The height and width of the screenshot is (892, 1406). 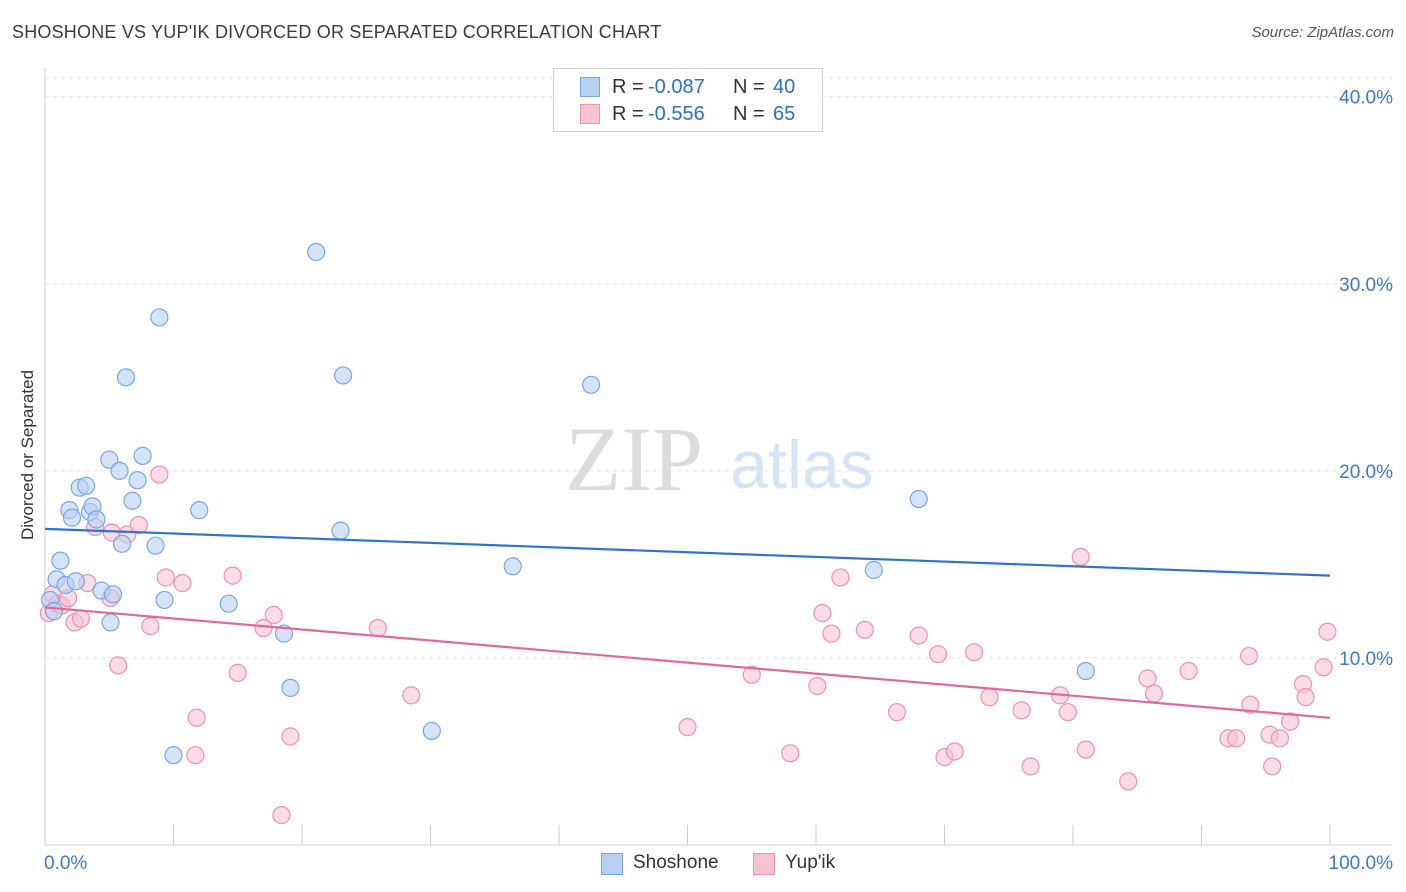 I want to click on r-value: -0.087, so click(x=676, y=87).